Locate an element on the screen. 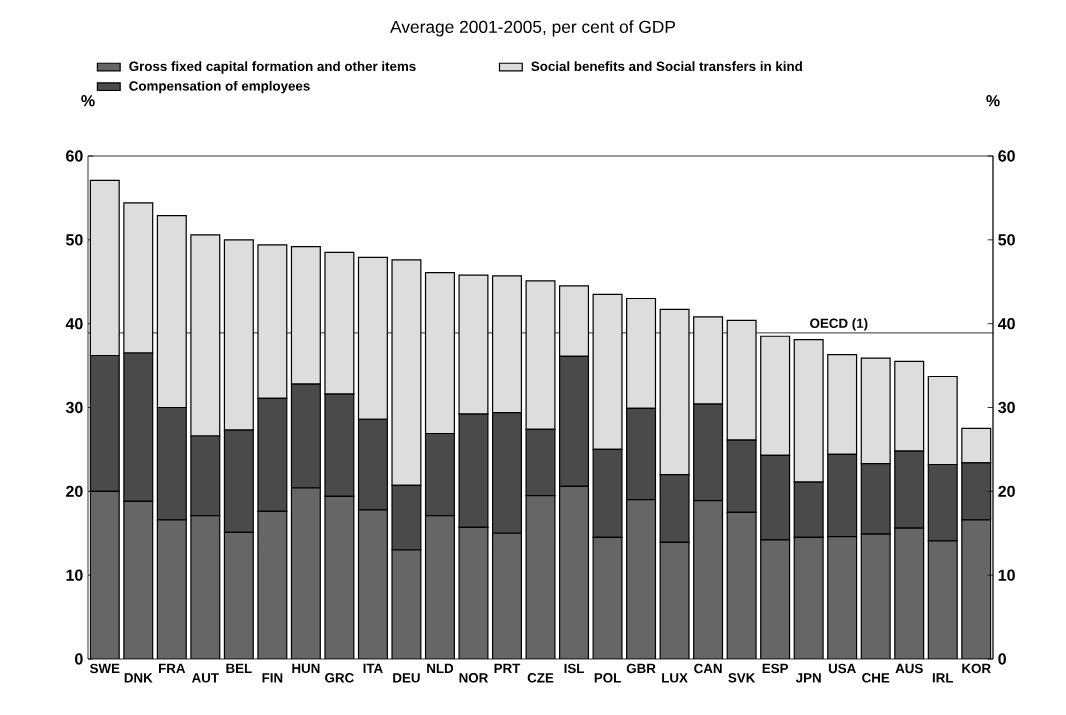  x-tick-label: CAN is located at coordinates (708, 668).